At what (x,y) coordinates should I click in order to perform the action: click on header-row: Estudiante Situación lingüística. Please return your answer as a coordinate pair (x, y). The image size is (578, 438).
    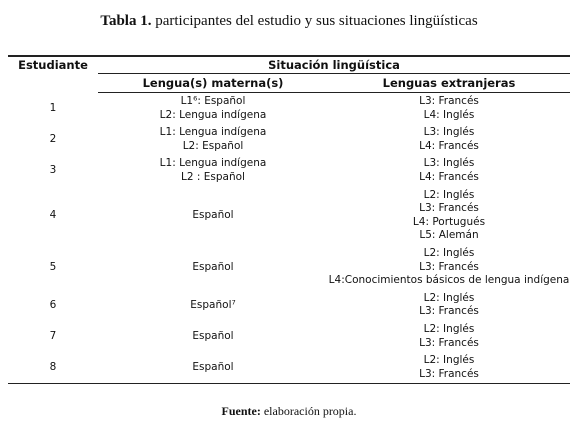
    Looking at the image, I should click on (289, 65).